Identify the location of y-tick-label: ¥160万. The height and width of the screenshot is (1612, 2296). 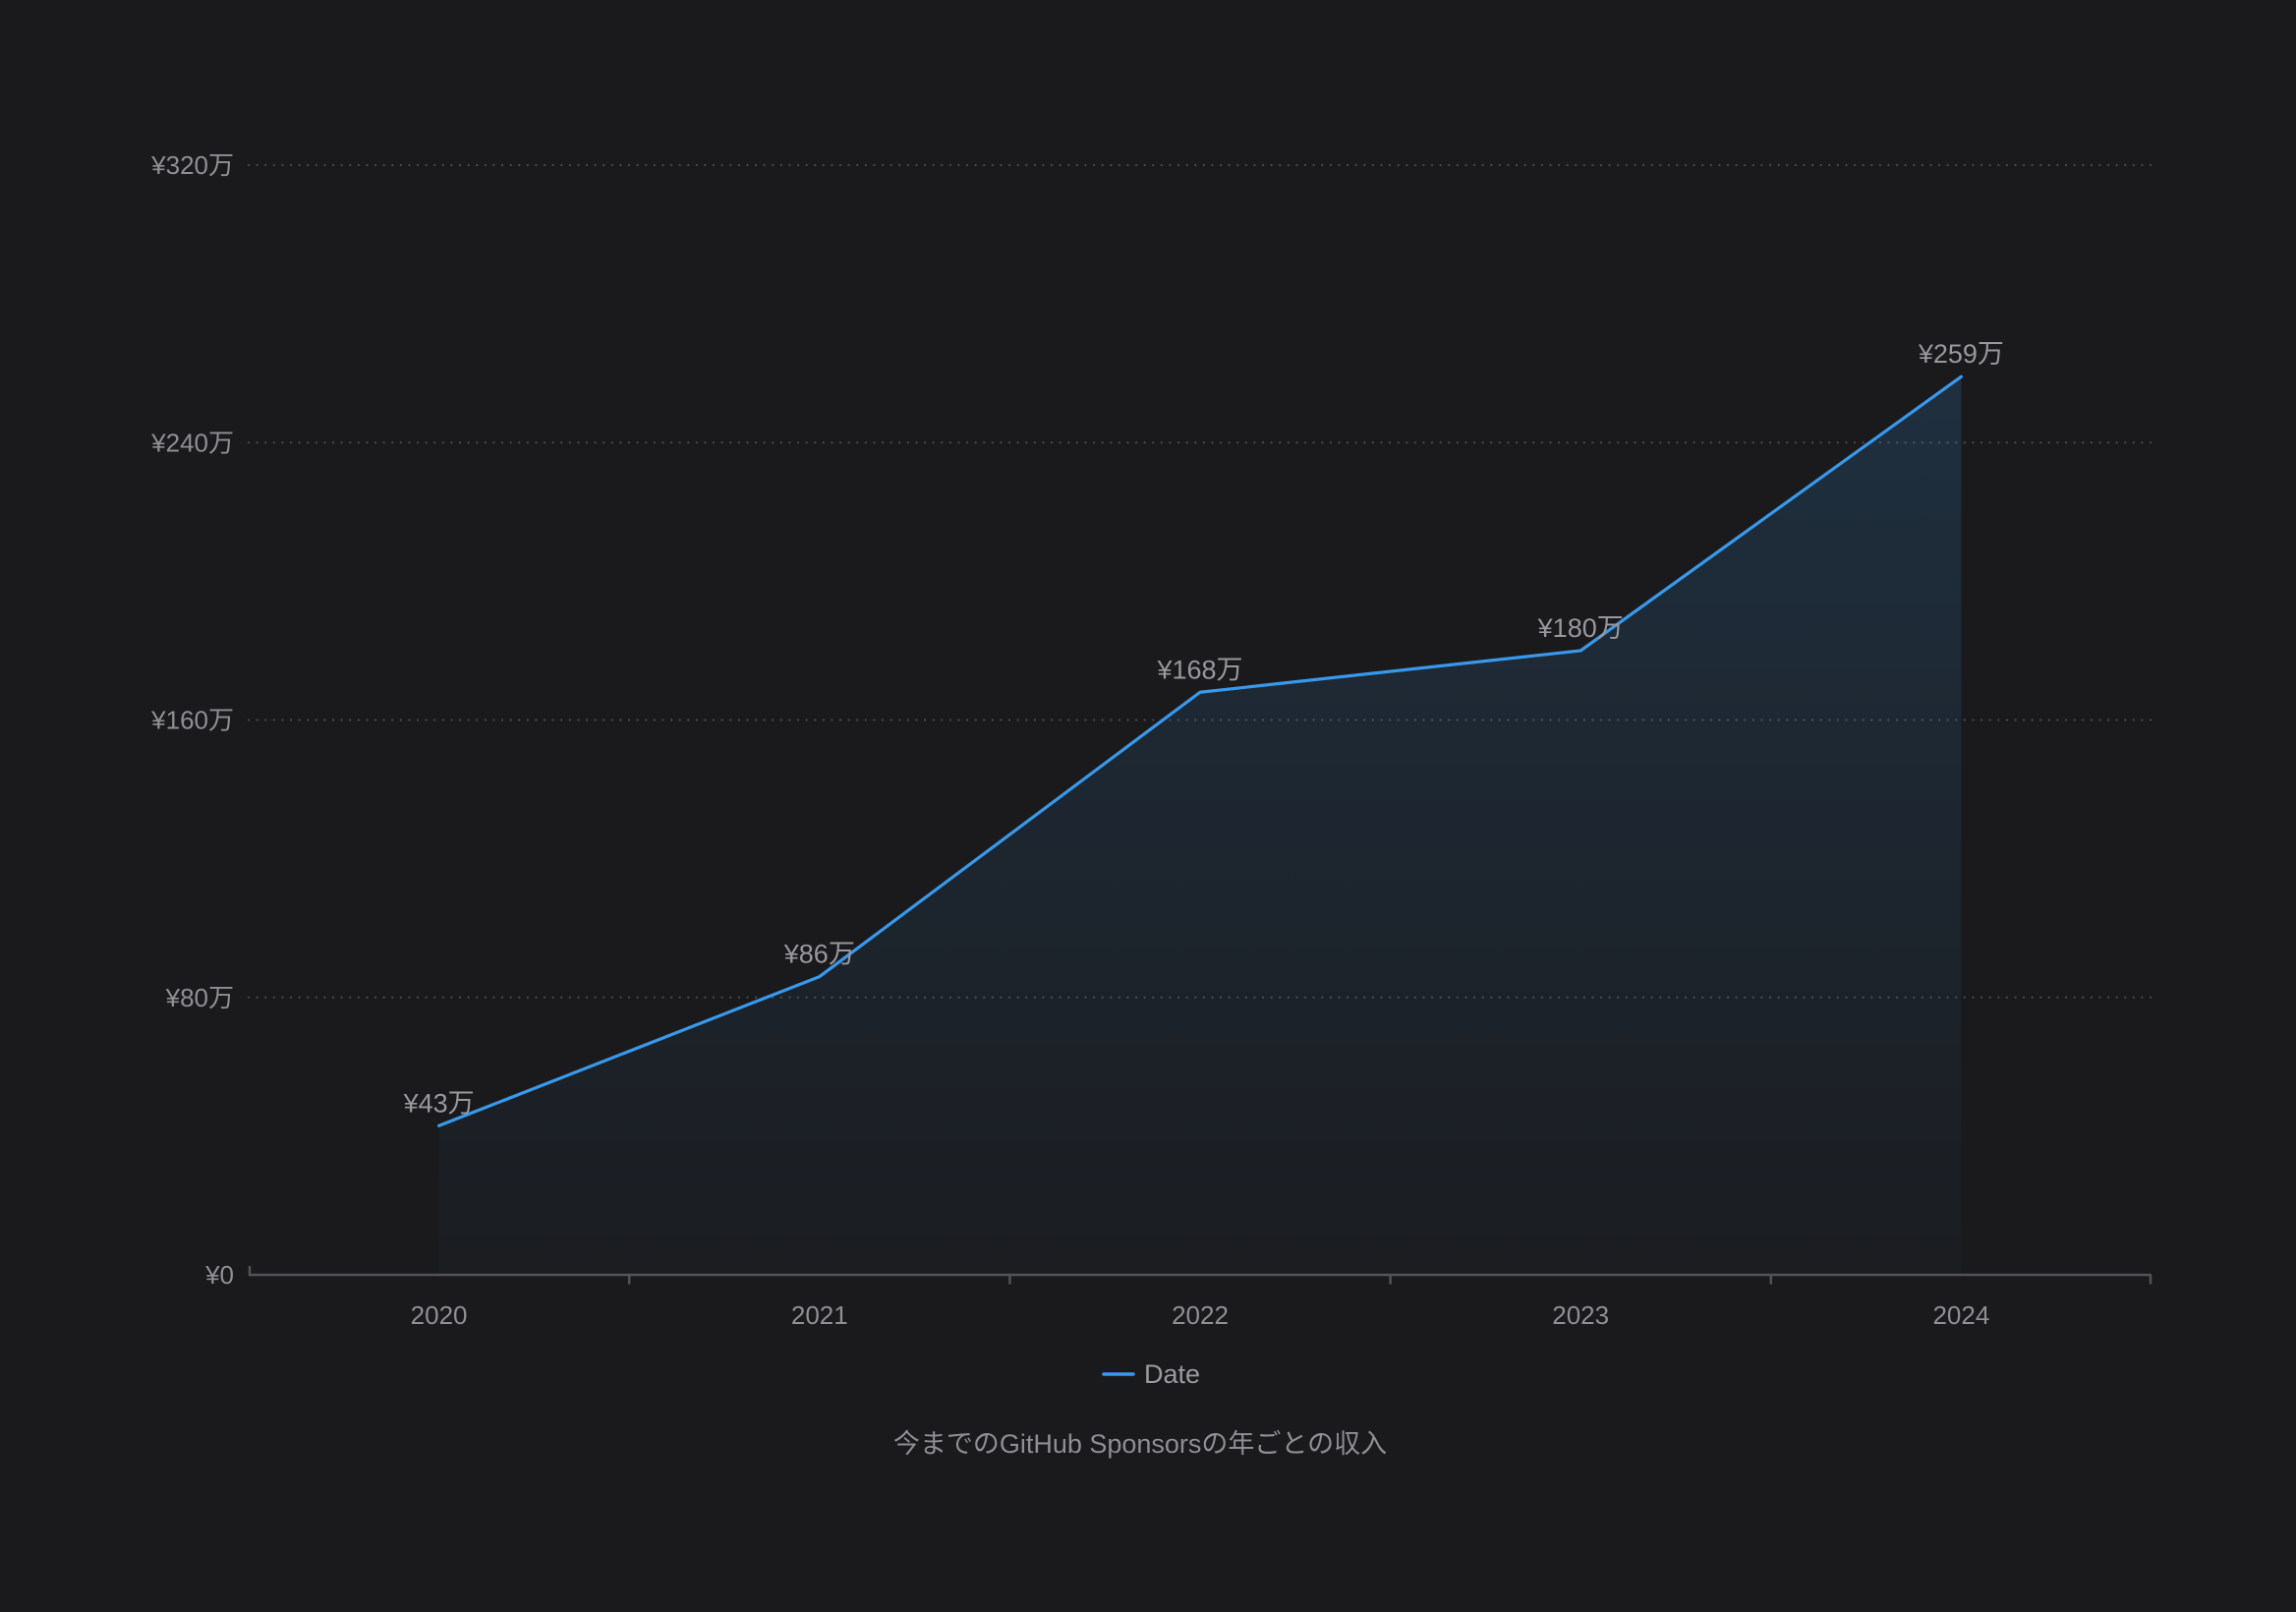
(192, 721).